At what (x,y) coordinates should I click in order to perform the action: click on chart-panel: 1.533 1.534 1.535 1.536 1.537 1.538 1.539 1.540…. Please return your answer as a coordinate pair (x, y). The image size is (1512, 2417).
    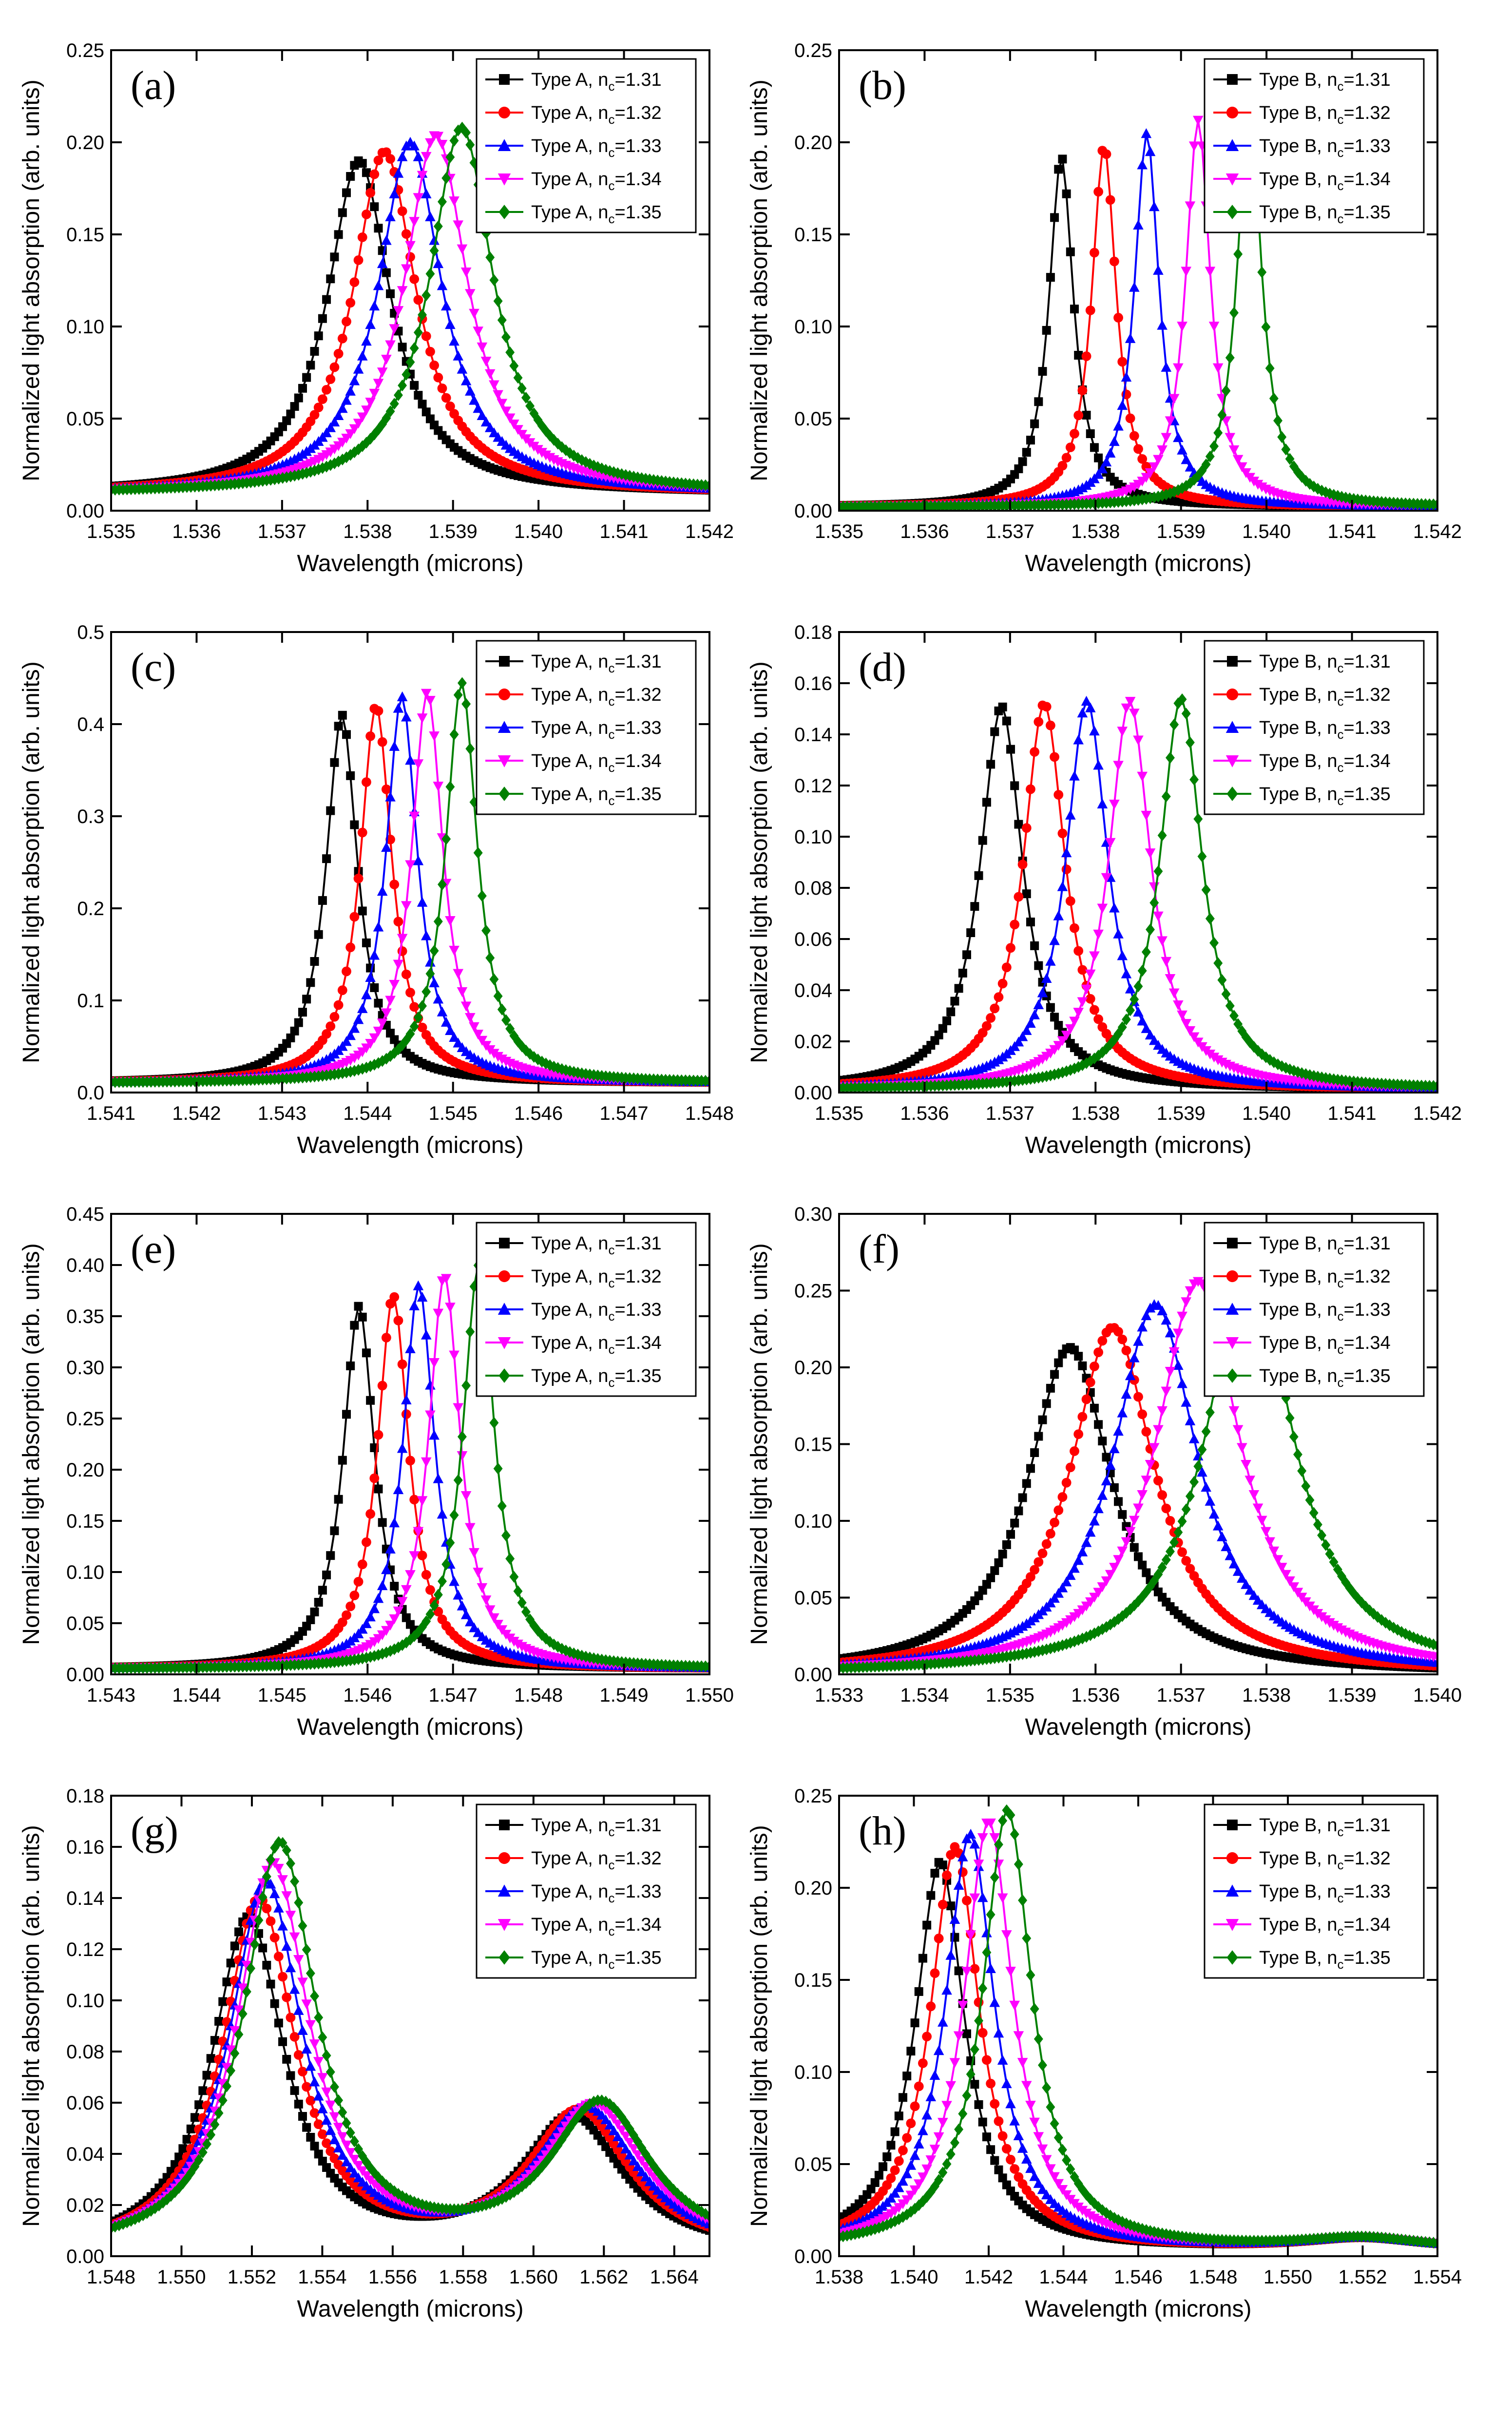
    Looking at the image, I should click on (1104, 1472).